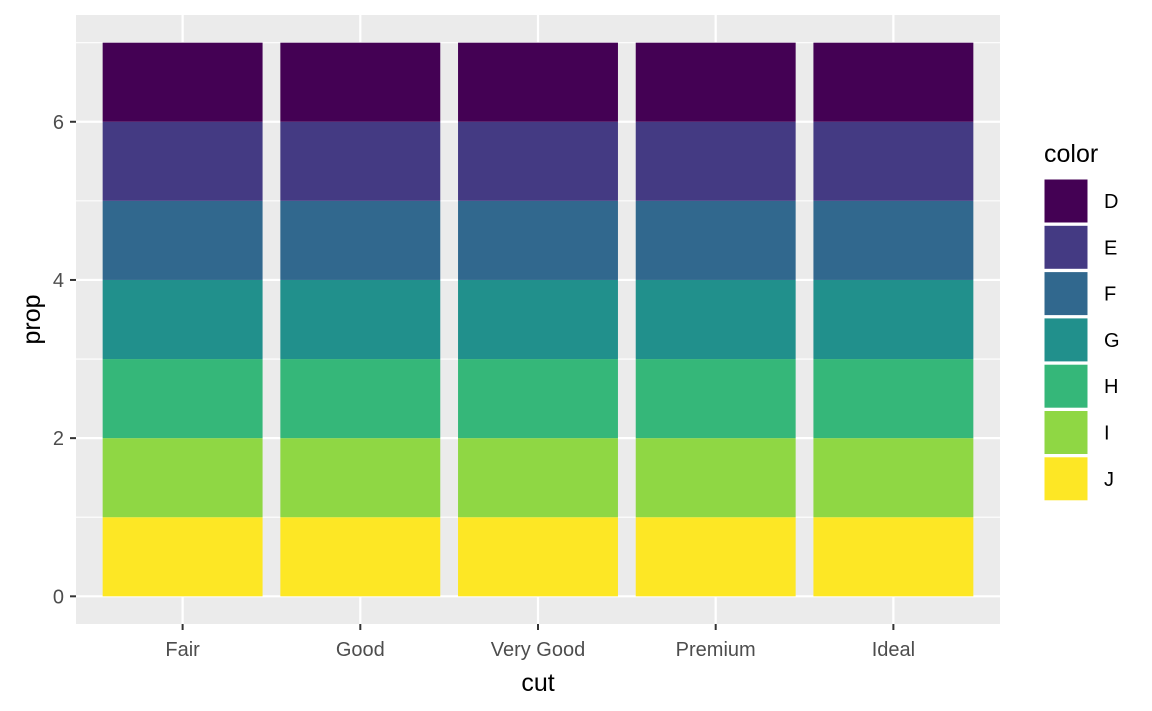  Describe the element at coordinates (893, 650) in the screenshot. I see `x-tick-label: Ideal` at that location.